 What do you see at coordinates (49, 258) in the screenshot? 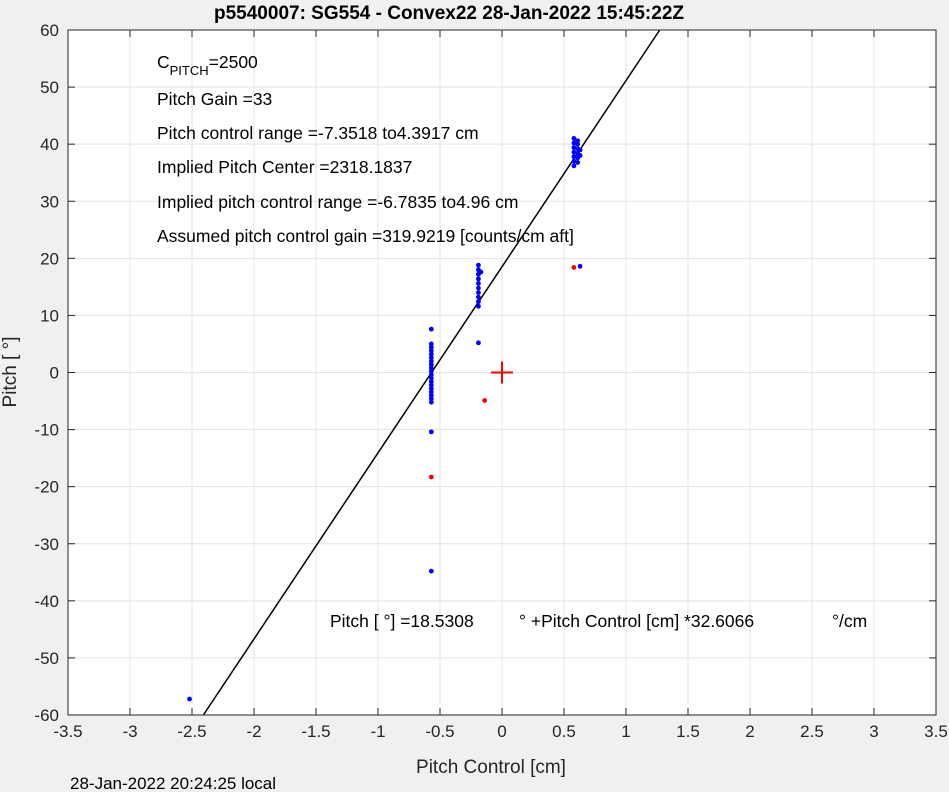
I see `y-tick-label: 20` at bounding box center [49, 258].